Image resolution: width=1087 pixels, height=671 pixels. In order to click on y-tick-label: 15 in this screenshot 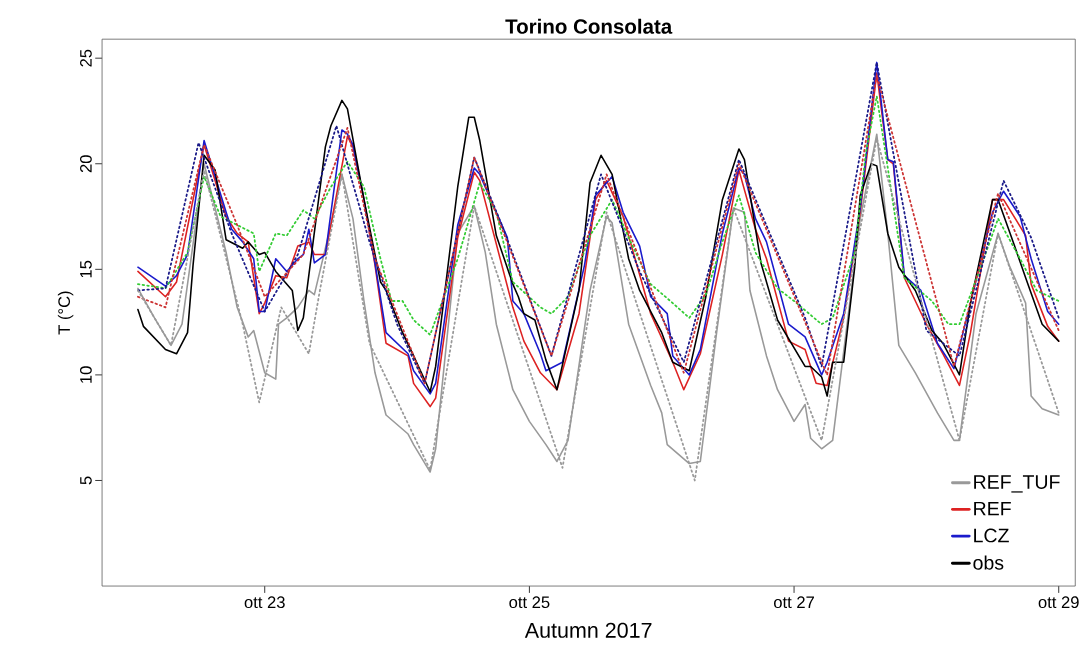, I will do `click(86, 269)`.